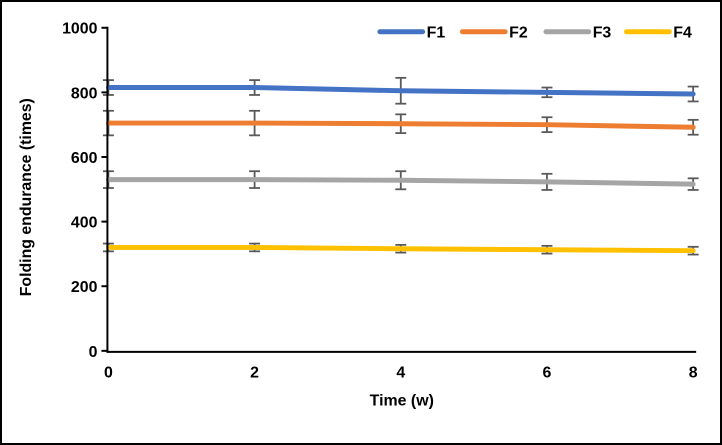 The image size is (722, 445). I want to click on legend: F1 F2 F3 F4, so click(534, 33).